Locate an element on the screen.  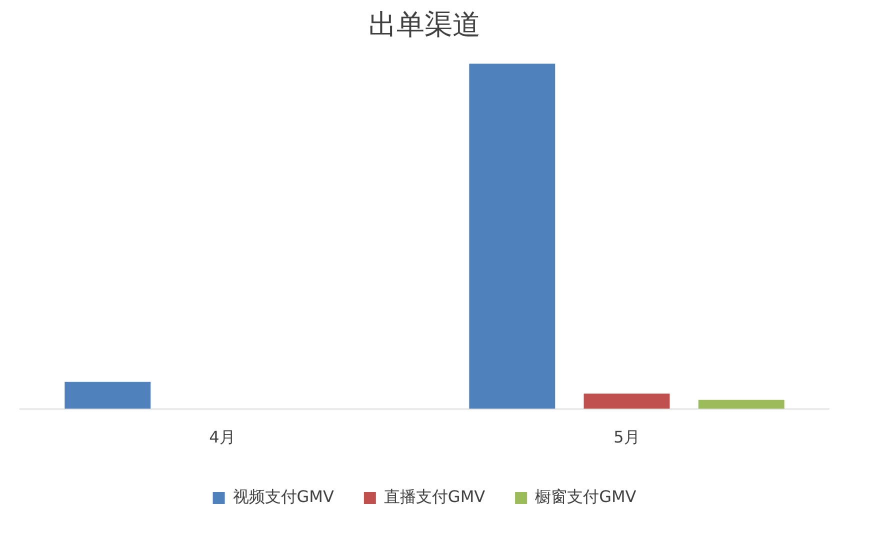
x-tick-label: 5月 is located at coordinates (627, 437).